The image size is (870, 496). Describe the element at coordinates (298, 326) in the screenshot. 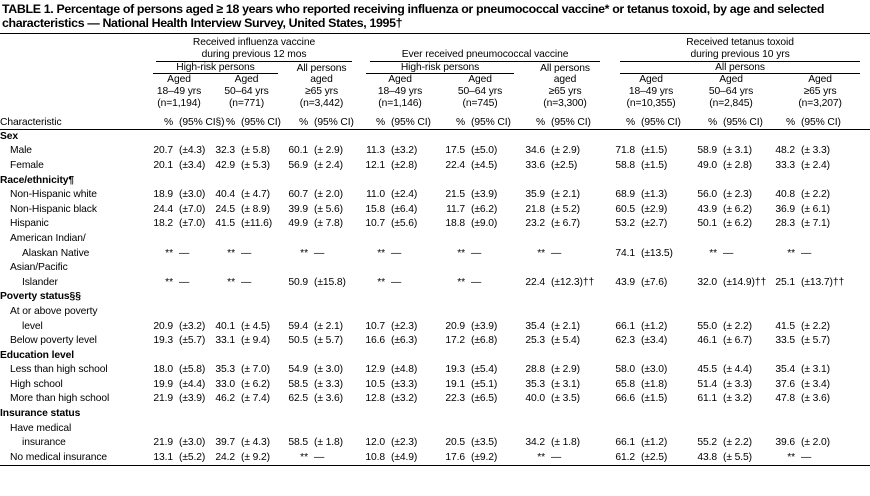

I see `cell-pct: 59.4` at that location.